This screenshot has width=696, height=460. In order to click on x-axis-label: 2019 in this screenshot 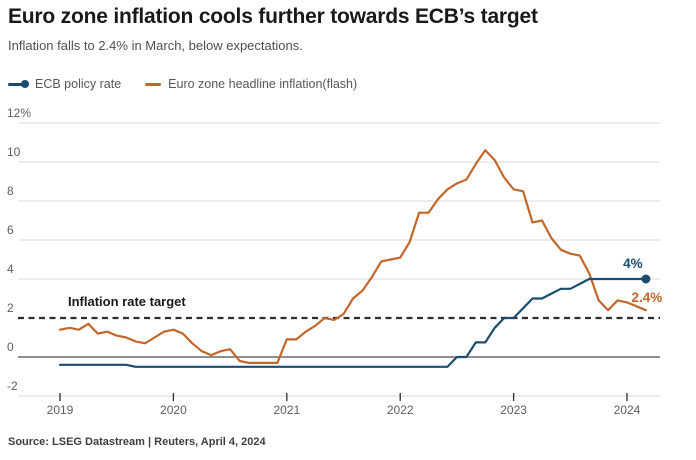, I will do `click(60, 410)`.